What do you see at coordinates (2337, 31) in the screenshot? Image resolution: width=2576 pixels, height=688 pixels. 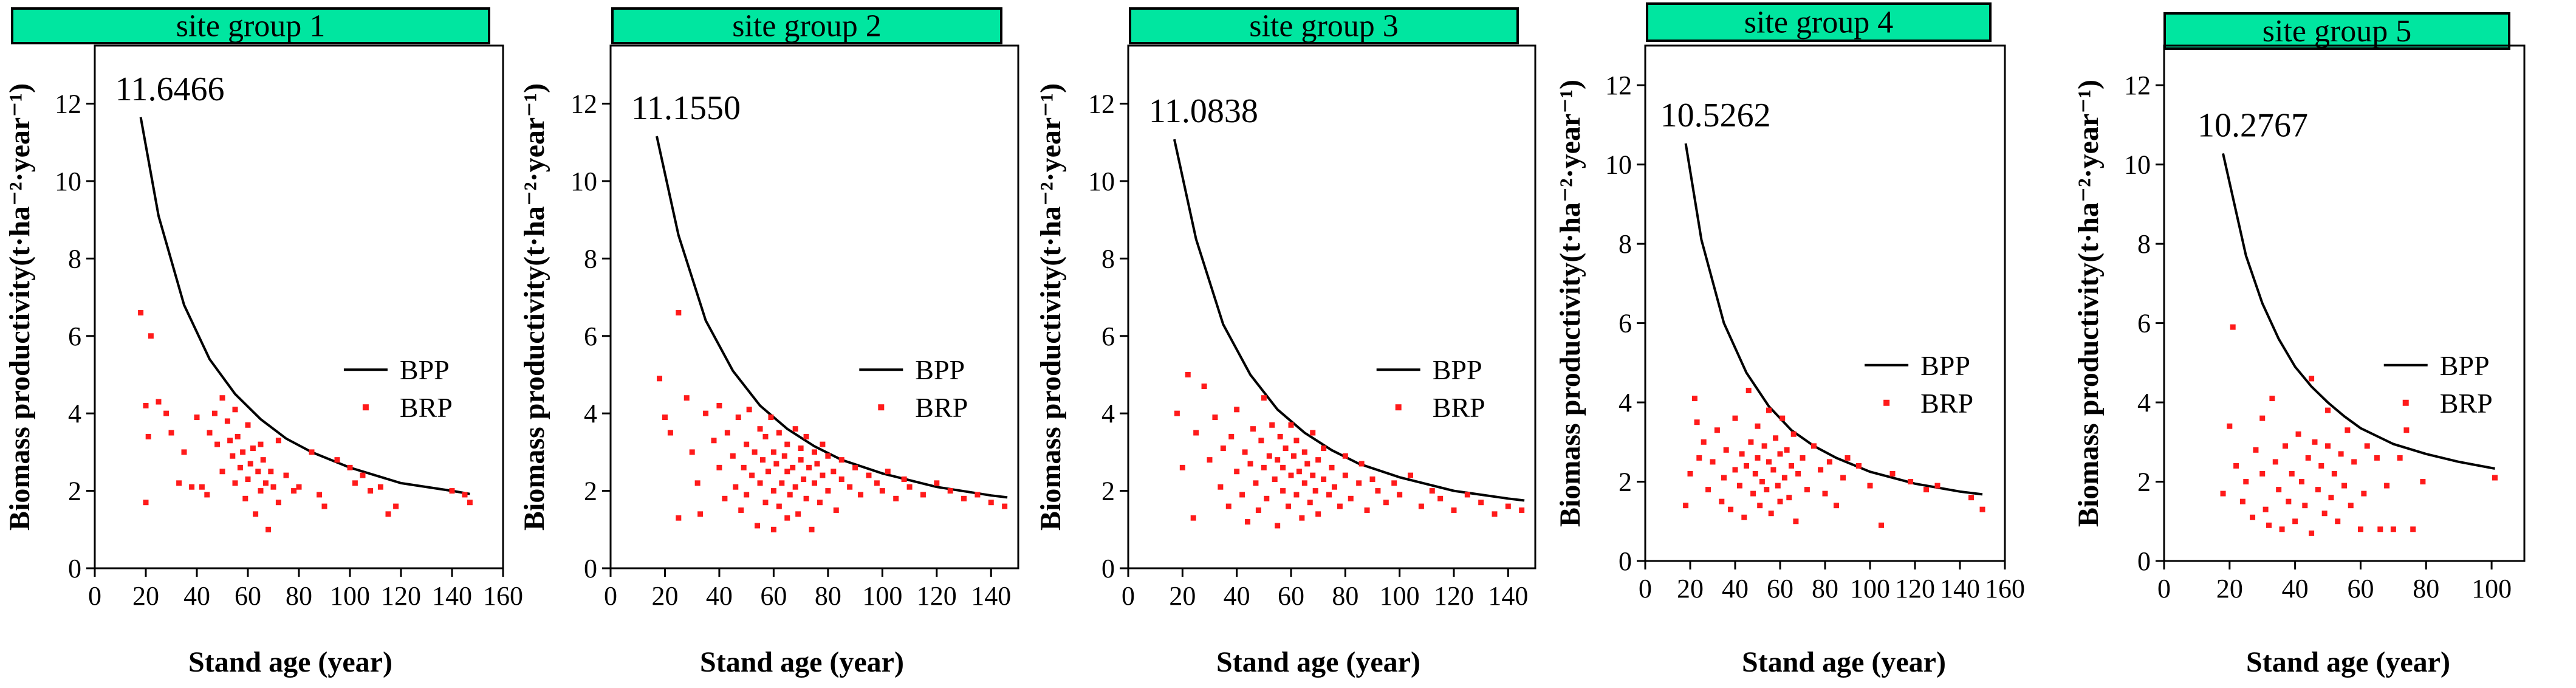 I see `chart-title: site group 5` at bounding box center [2337, 31].